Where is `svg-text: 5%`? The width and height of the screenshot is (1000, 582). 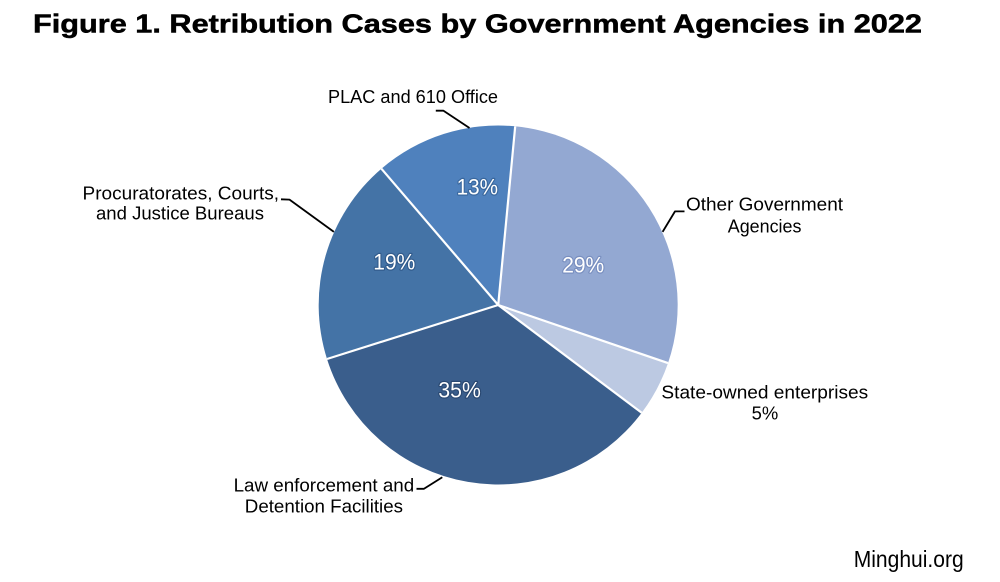 svg-text: 5% is located at coordinates (765, 414).